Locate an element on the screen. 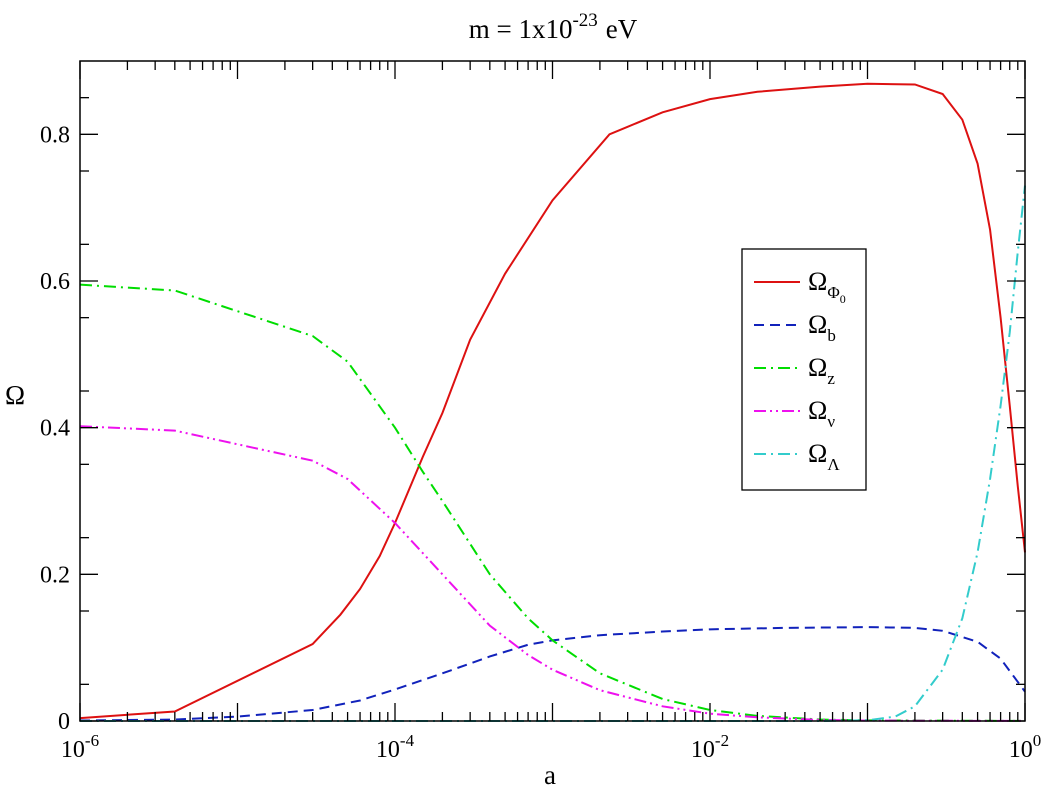 This screenshot has height=791, width=1047. legend-label-3: Ων is located at coordinates (821, 413).